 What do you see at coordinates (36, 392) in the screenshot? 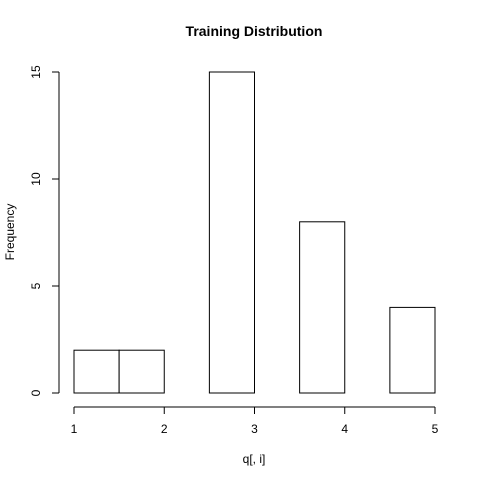
I see `y-tick-label-0: 0` at bounding box center [36, 392].